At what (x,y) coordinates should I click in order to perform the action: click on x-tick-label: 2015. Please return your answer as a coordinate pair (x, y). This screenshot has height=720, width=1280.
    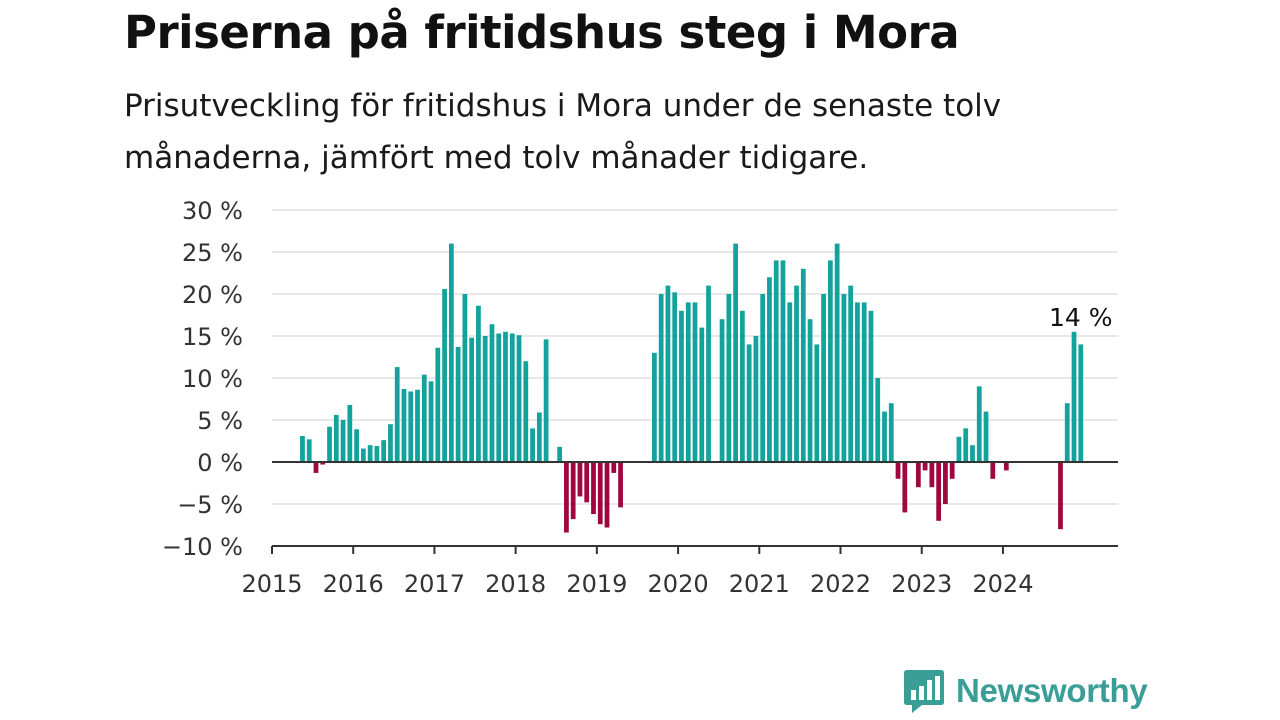
    Looking at the image, I should click on (271, 584).